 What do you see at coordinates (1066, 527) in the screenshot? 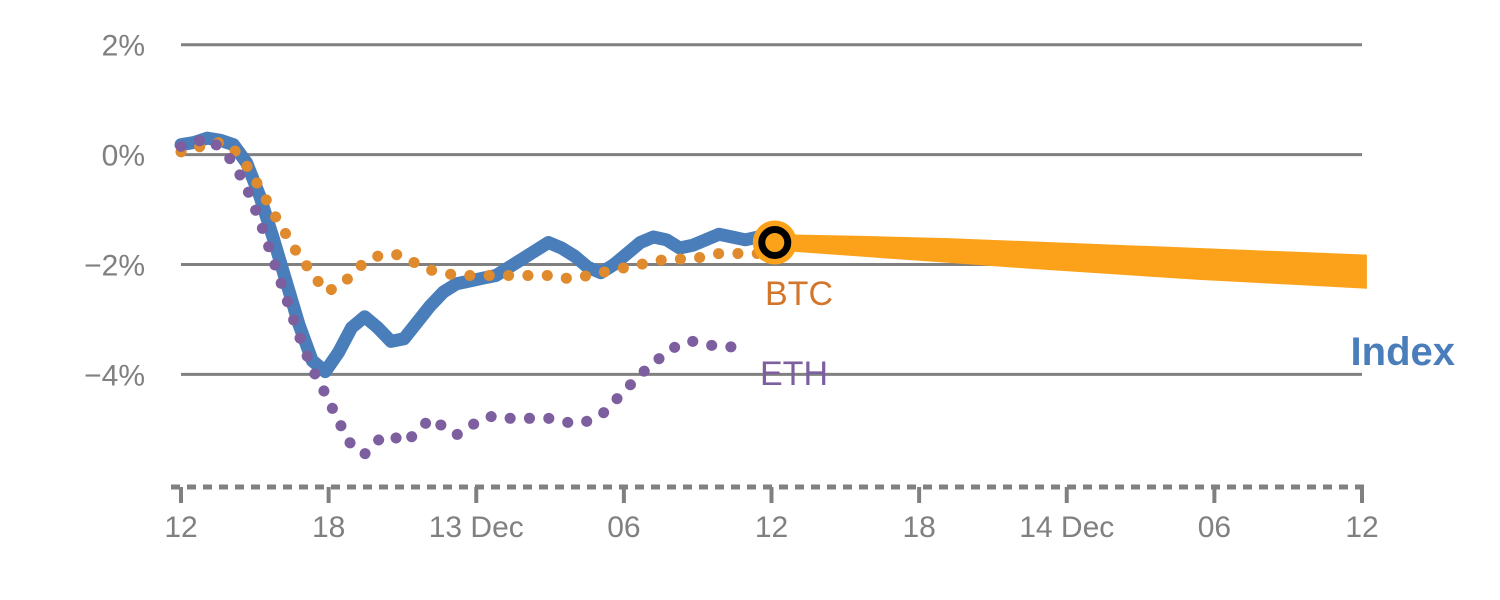
I see `x-tick-label-6: 14 Dec` at bounding box center [1066, 527].